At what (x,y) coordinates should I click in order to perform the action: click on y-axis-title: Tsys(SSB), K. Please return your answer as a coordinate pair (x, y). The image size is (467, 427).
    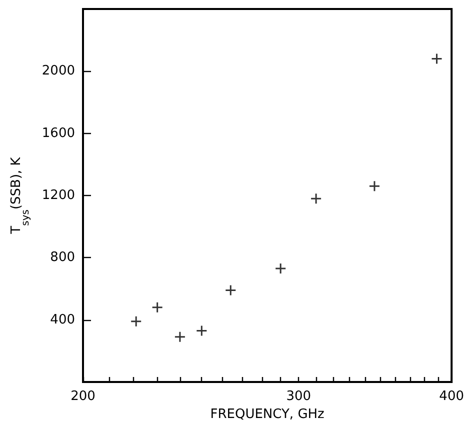
    Looking at the image, I should click on (20, 195).